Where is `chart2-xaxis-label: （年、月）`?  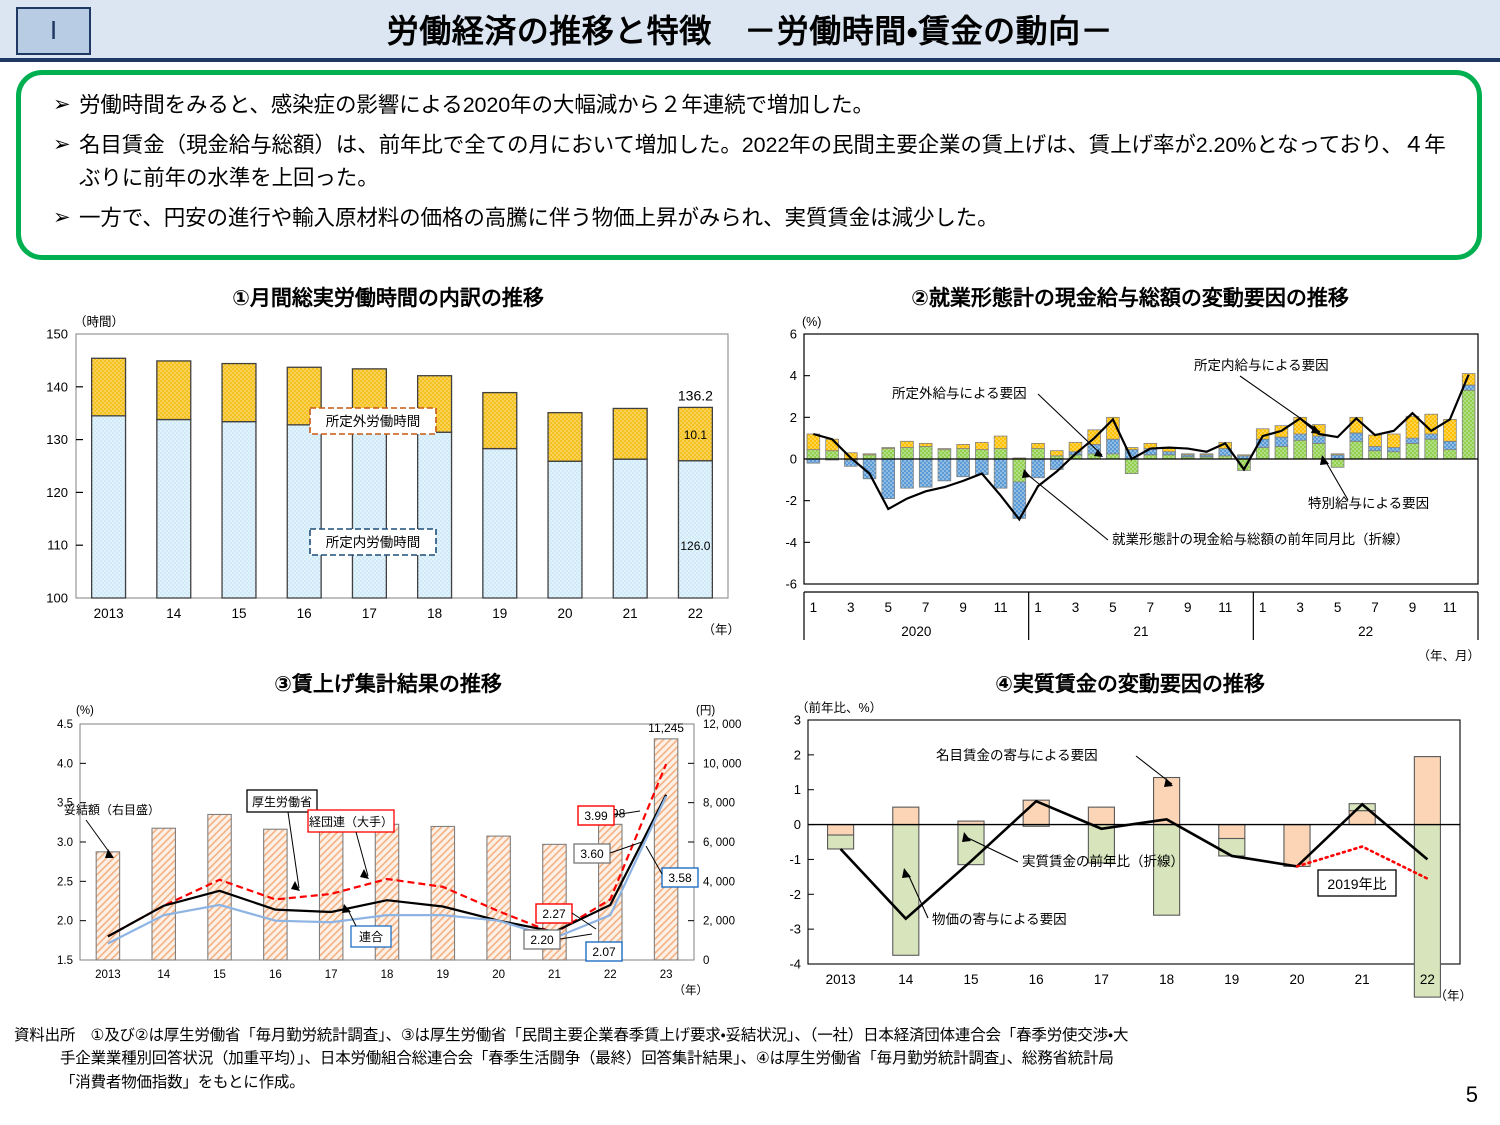
chart2-xaxis-label: （年、月） is located at coordinates (1448, 656).